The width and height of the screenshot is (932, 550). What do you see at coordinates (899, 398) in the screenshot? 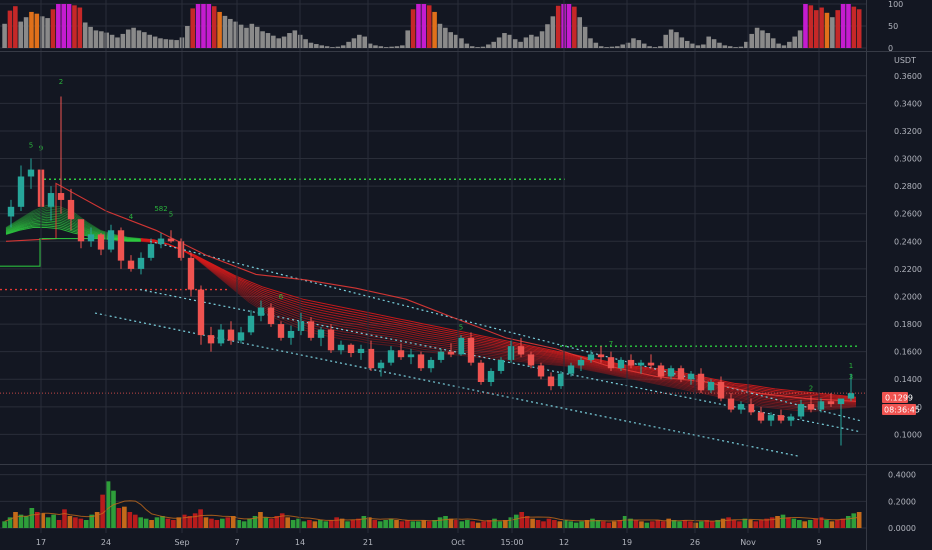
I see `last-price-label: 0.1299` at bounding box center [899, 398].